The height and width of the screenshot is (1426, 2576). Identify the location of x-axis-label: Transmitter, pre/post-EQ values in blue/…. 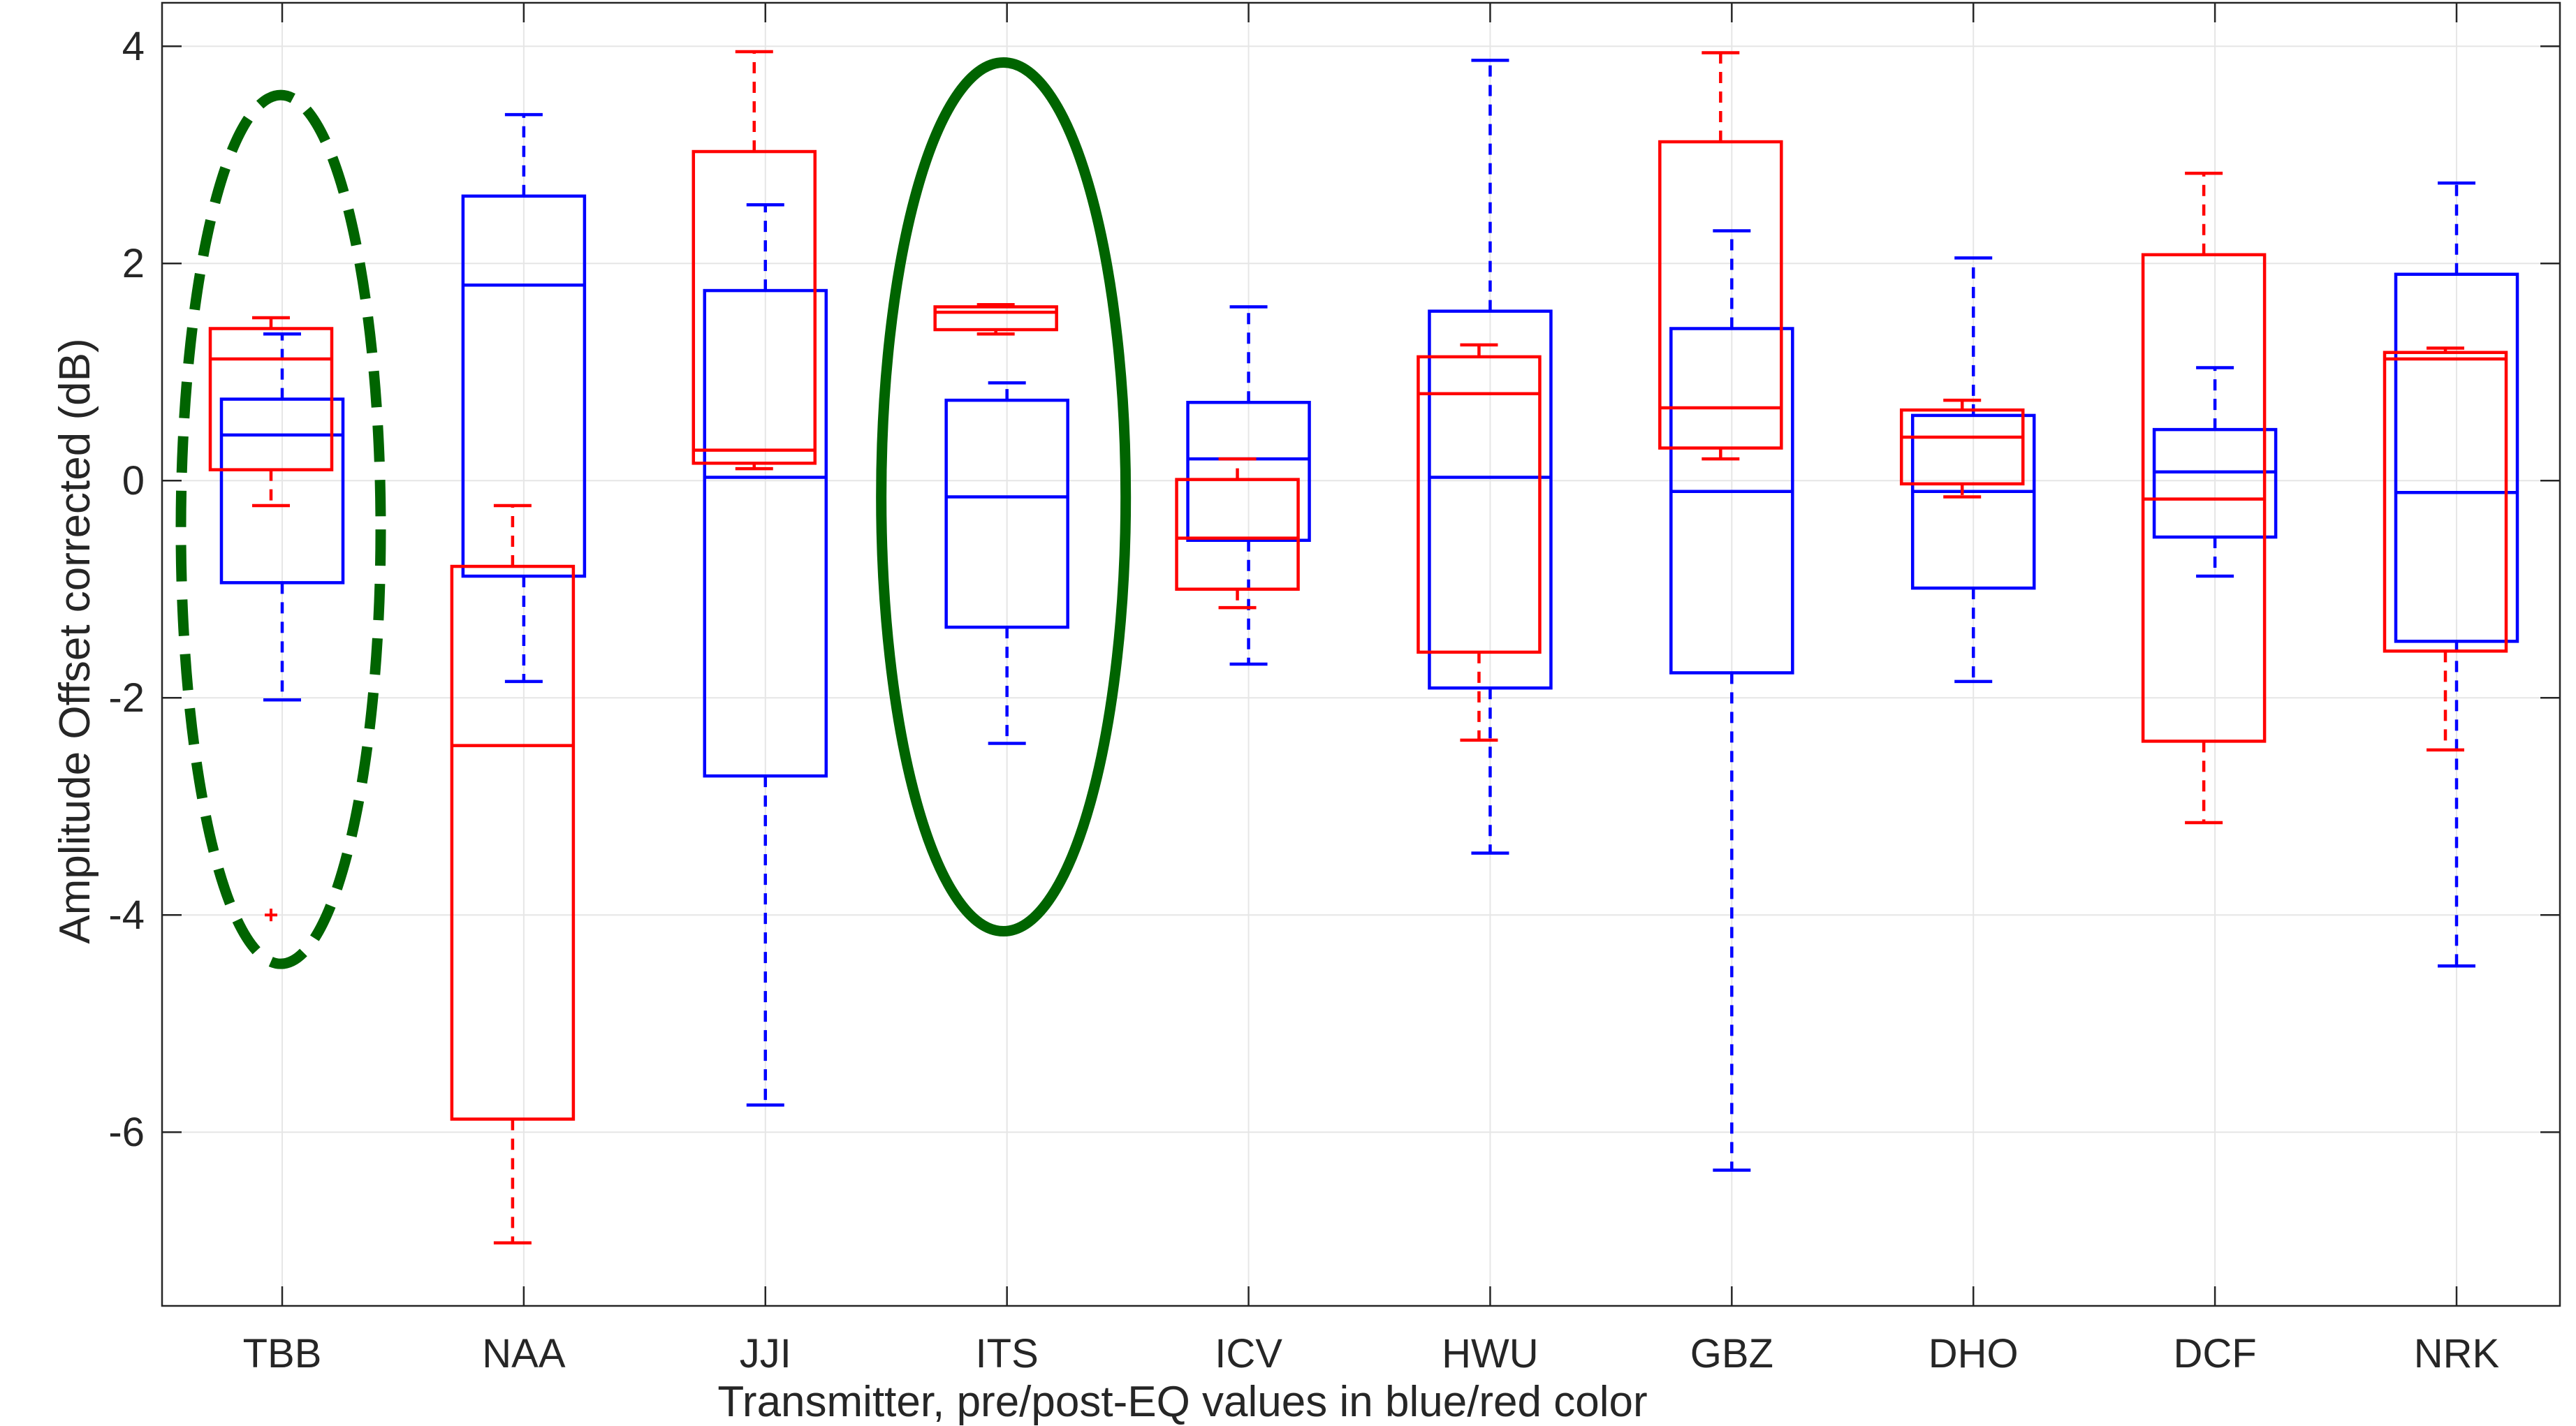
(1182, 1402).